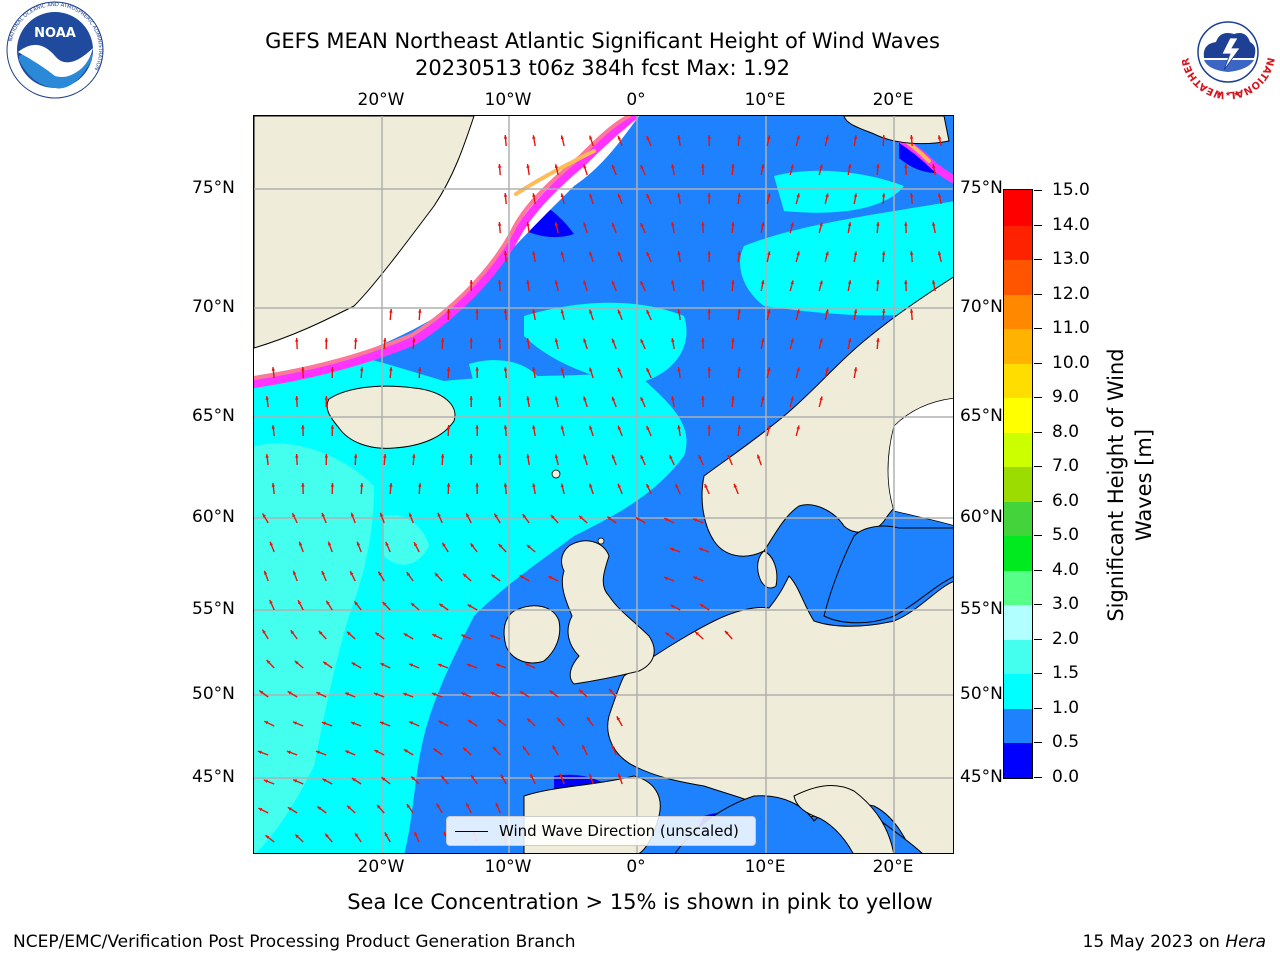 The height and width of the screenshot is (960, 1280). I want to click on lon-tick-top-10w: 10°W, so click(508, 100).